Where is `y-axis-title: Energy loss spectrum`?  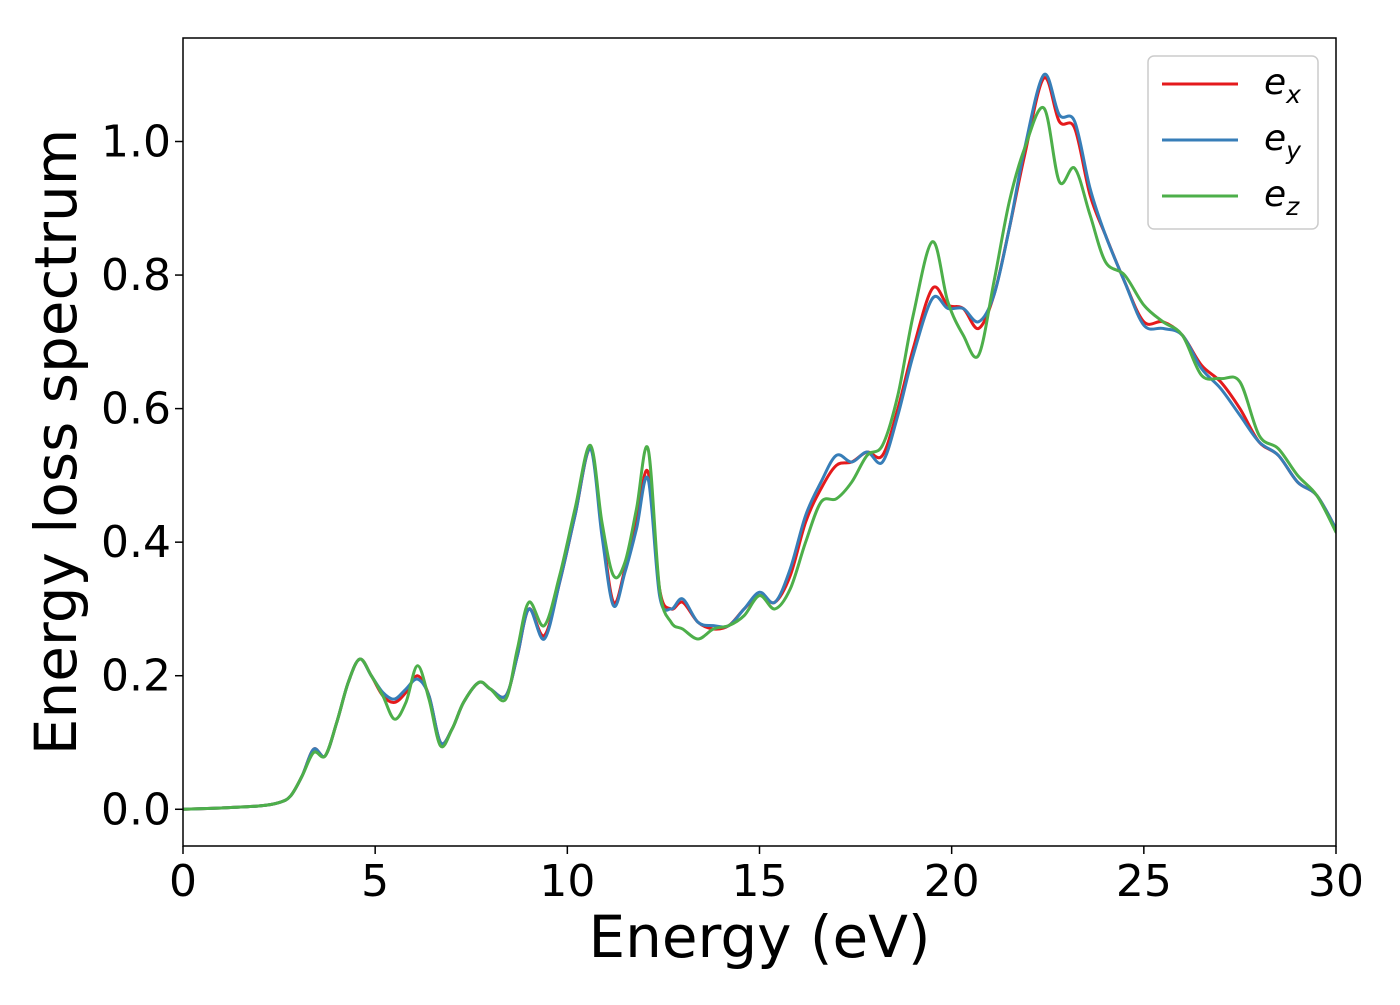
y-axis-title: Energy loss spectrum is located at coordinates (56, 442).